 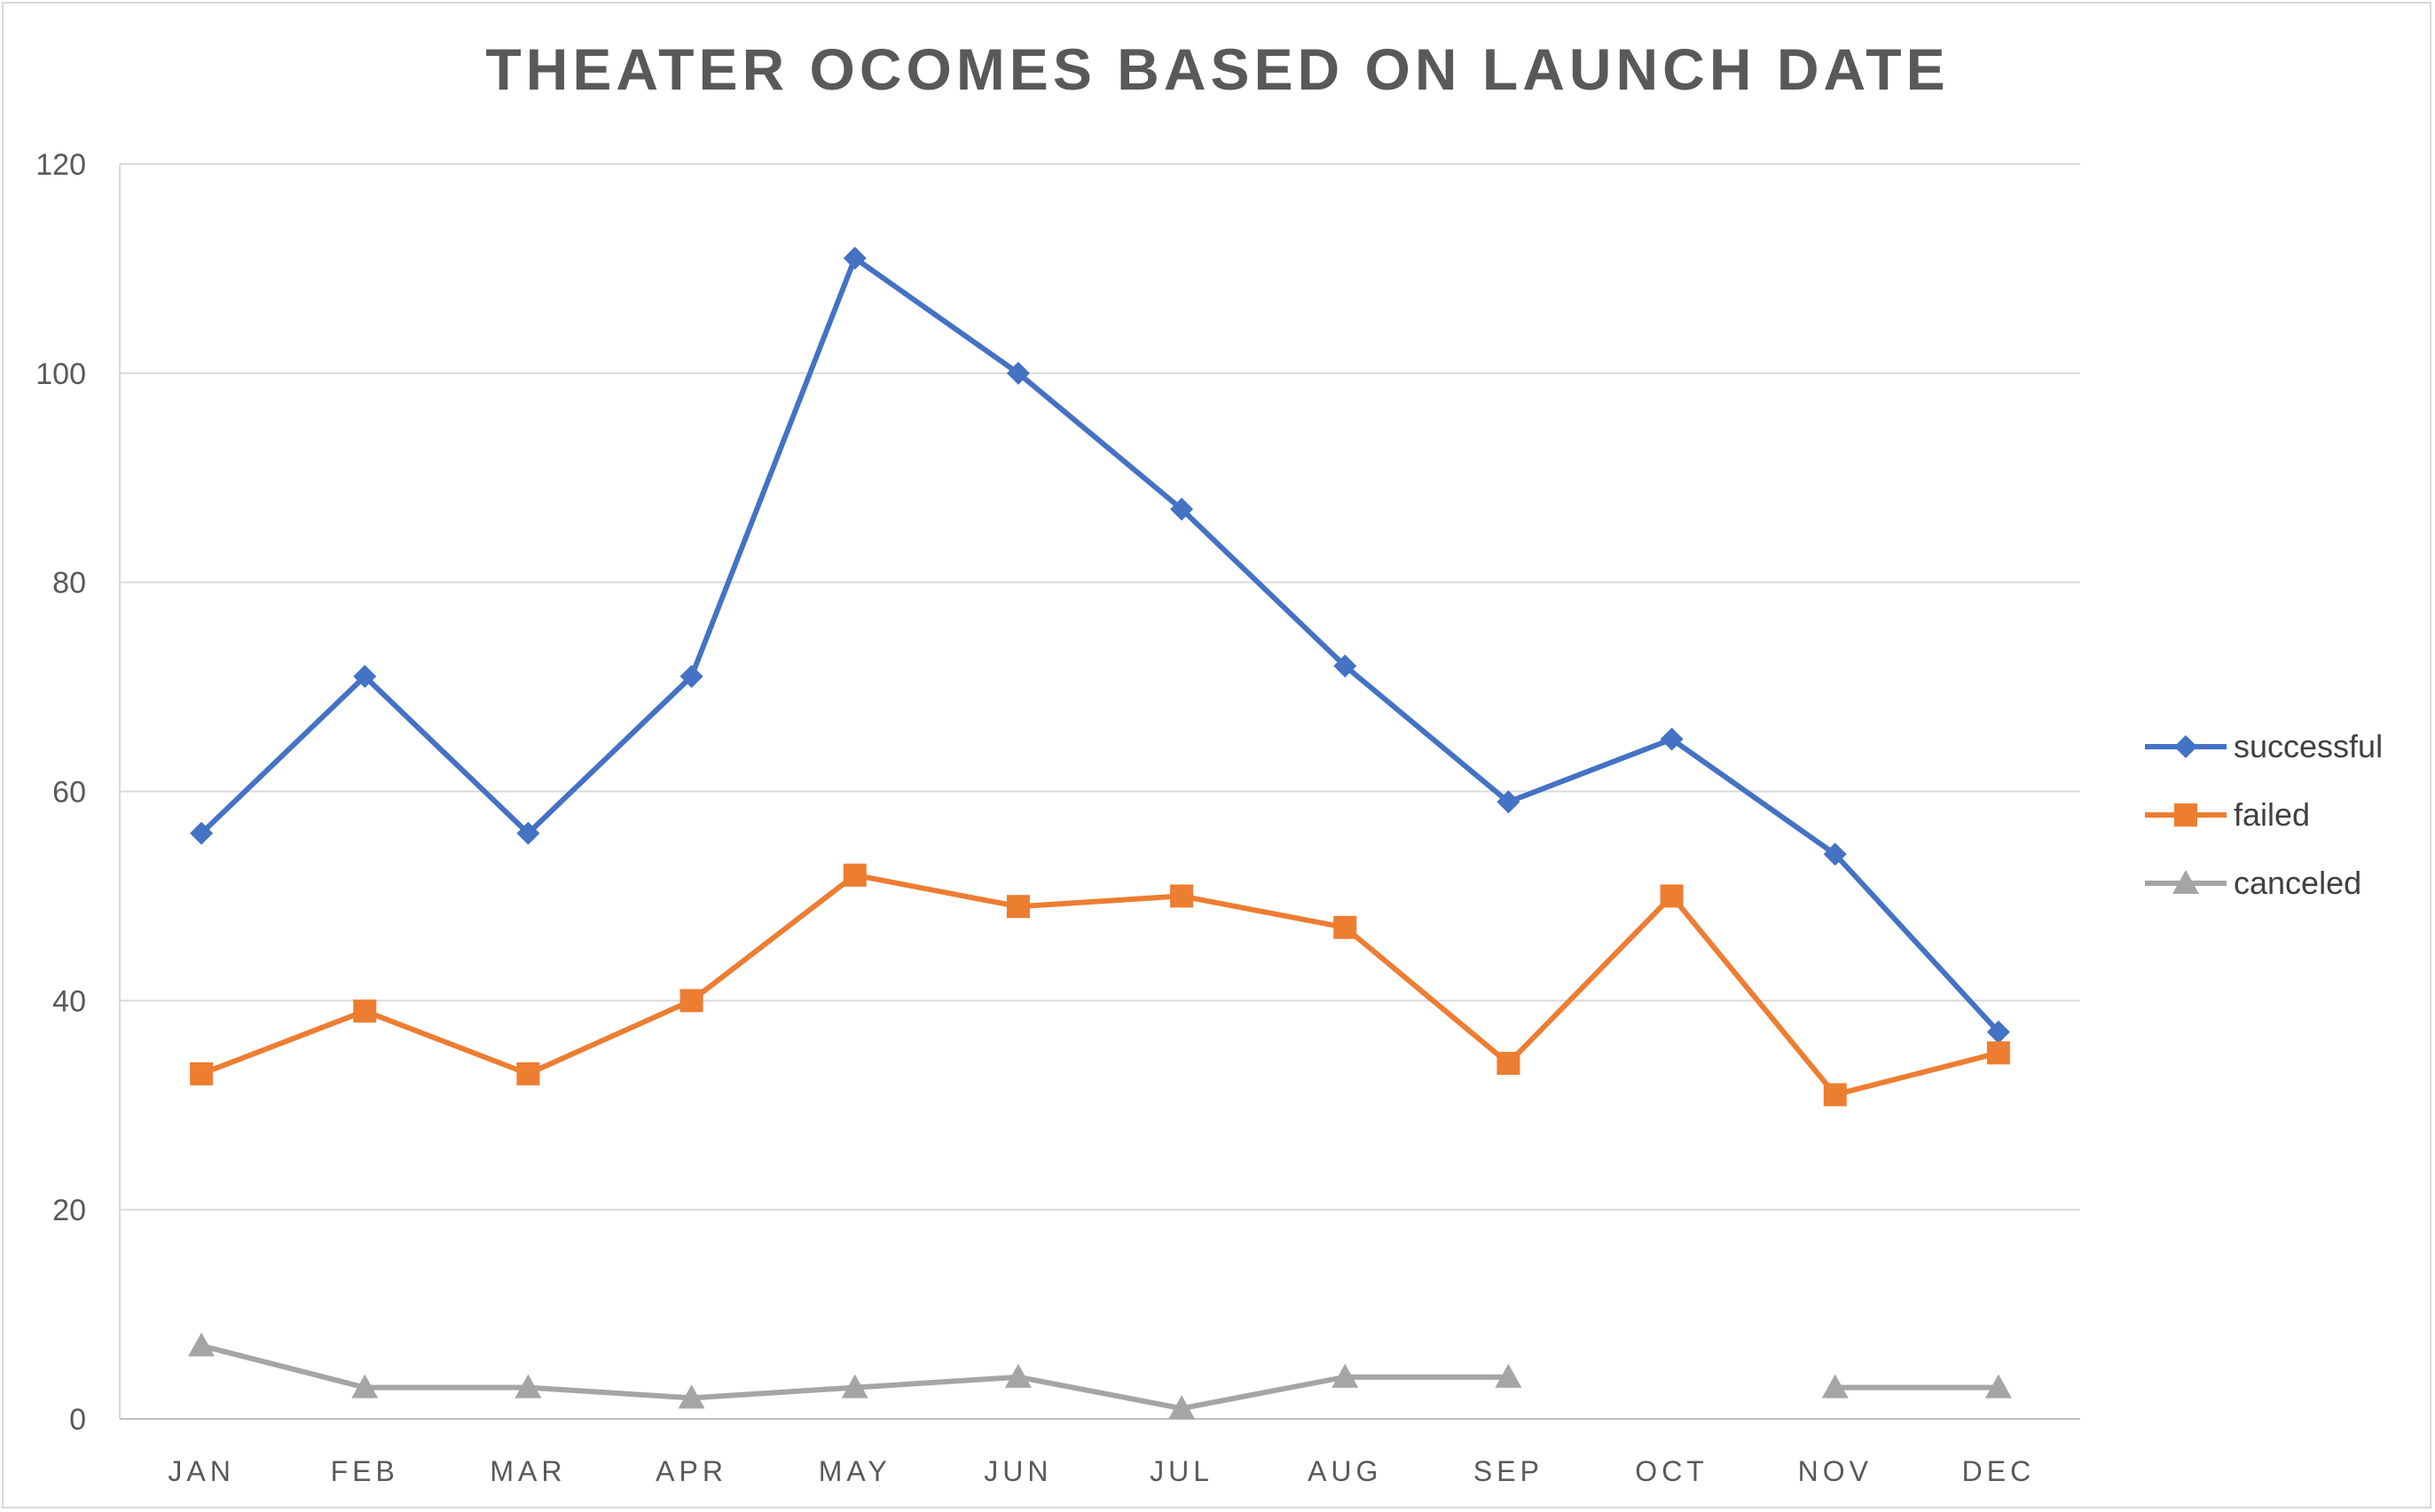 I want to click on y-tick-label: 60, so click(x=69, y=793).